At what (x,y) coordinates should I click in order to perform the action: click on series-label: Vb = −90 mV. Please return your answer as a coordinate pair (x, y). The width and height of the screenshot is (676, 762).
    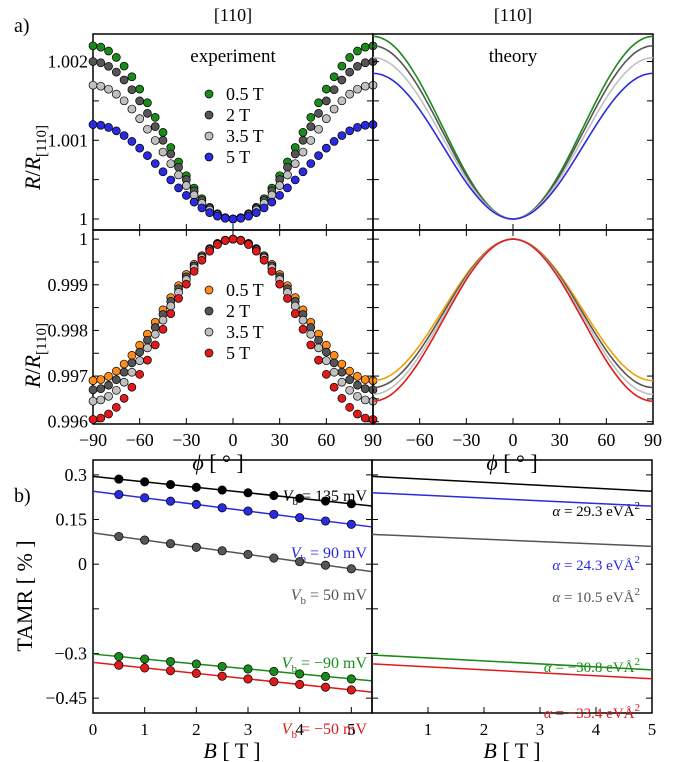
    Looking at the image, I should click on (325, 665).